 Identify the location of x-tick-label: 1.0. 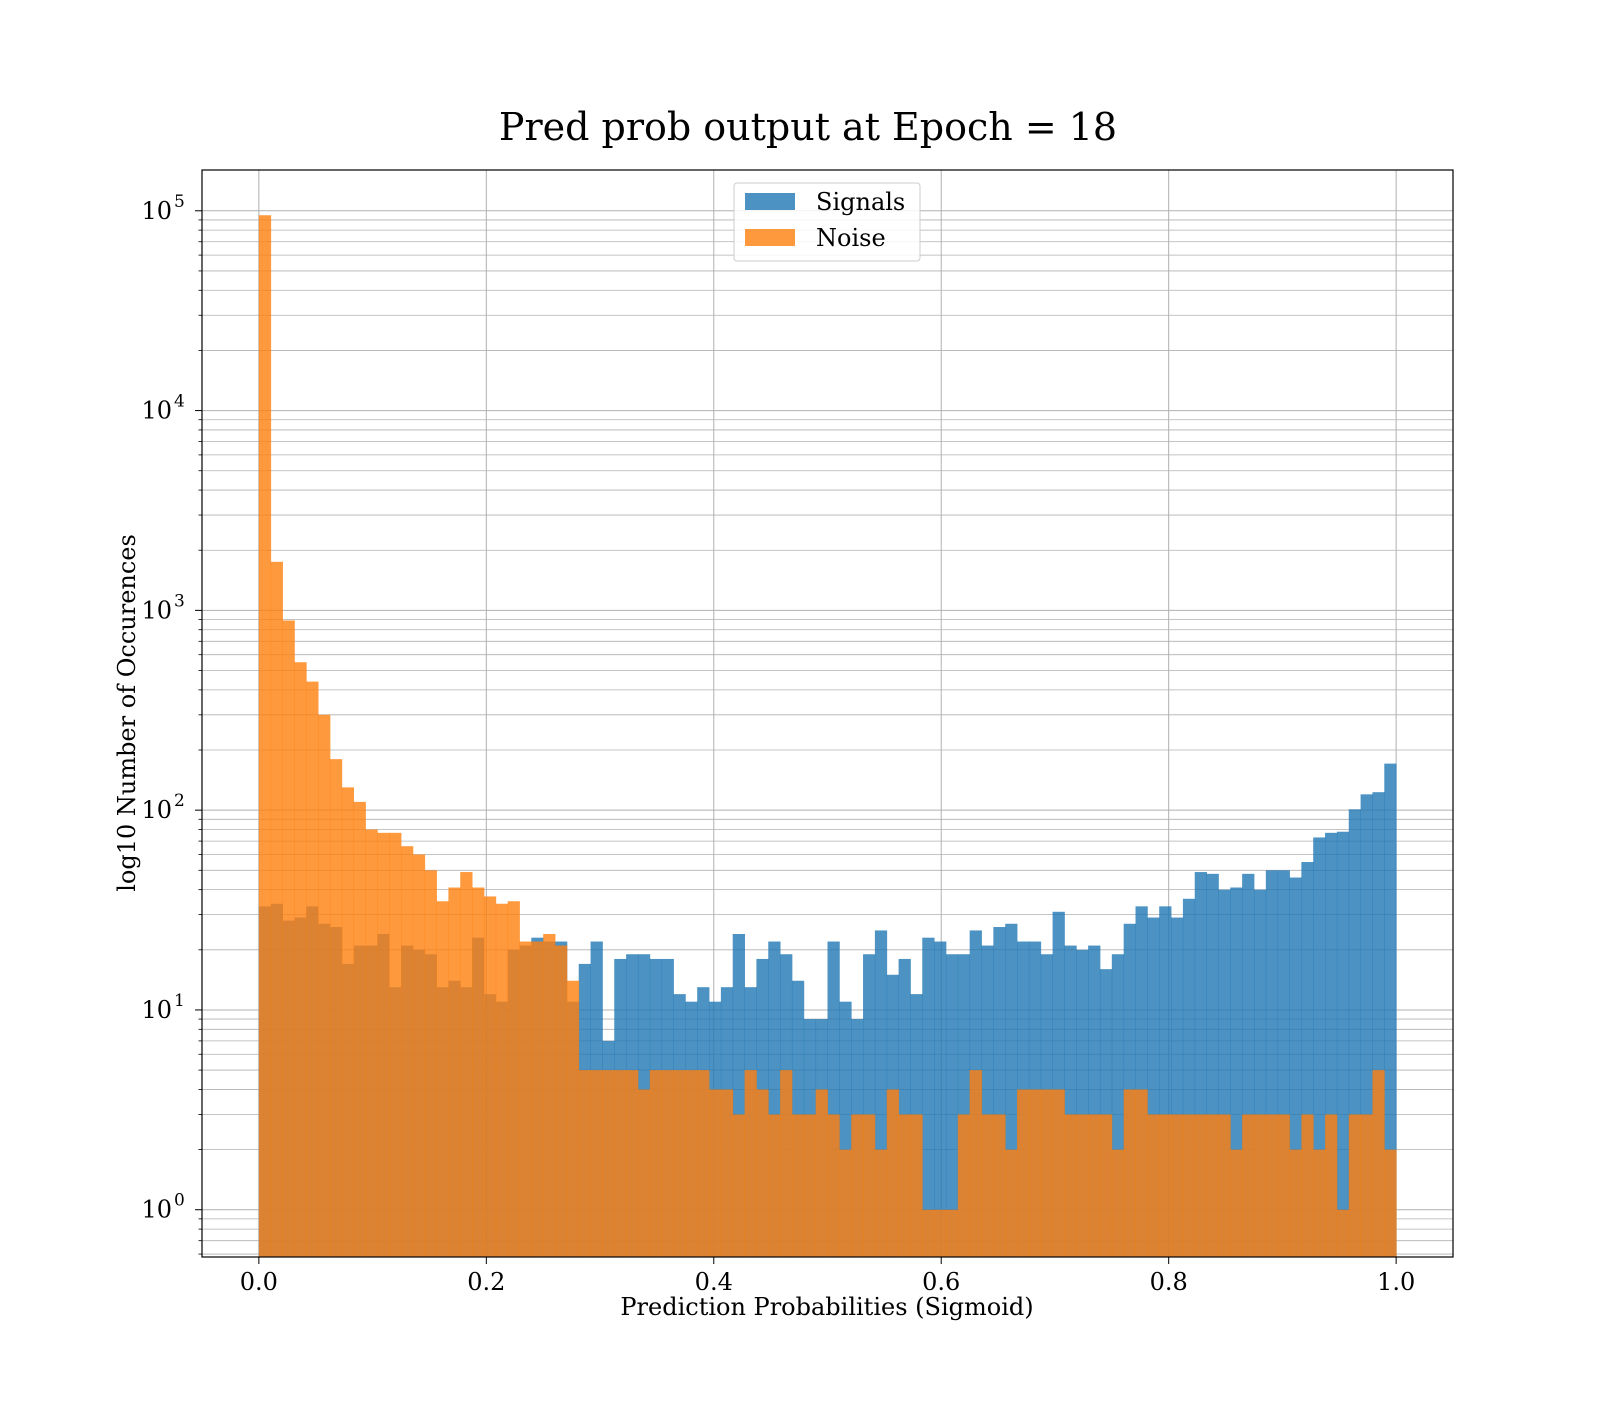
(1396, 1282).